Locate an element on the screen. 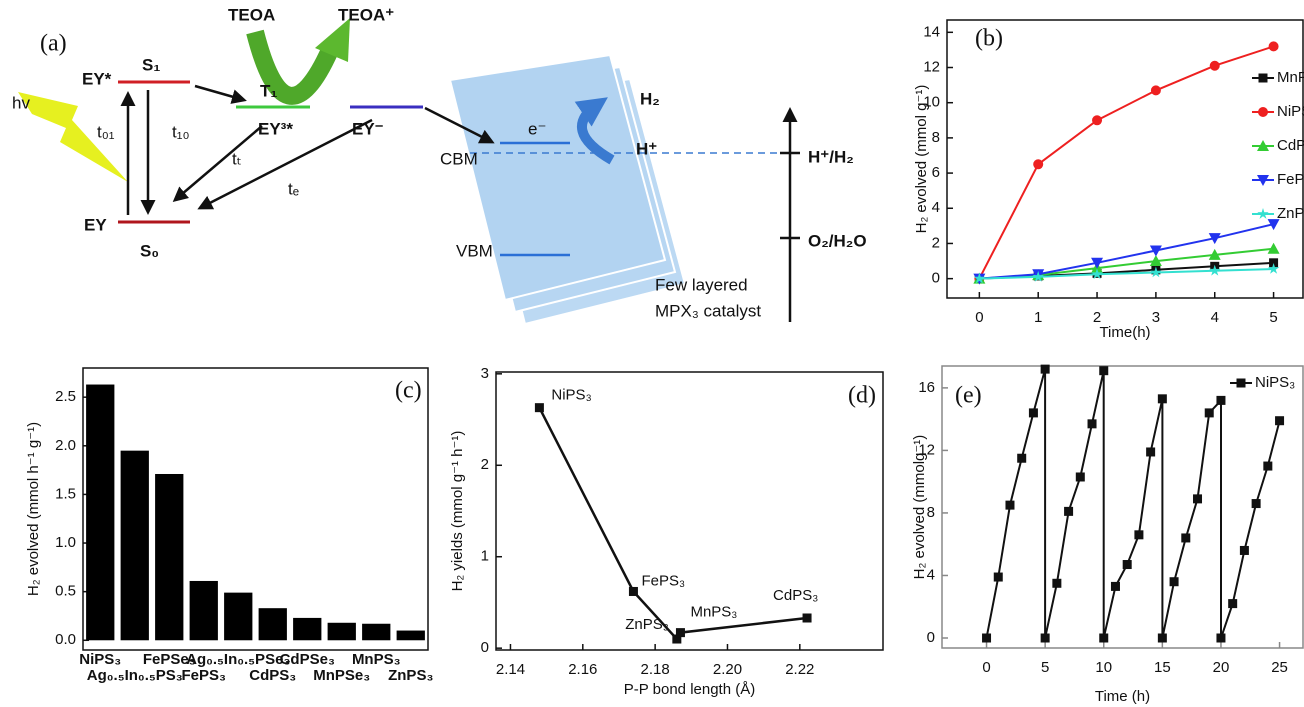  x-tick-label: 5 is located at coordinates (1273, 317).